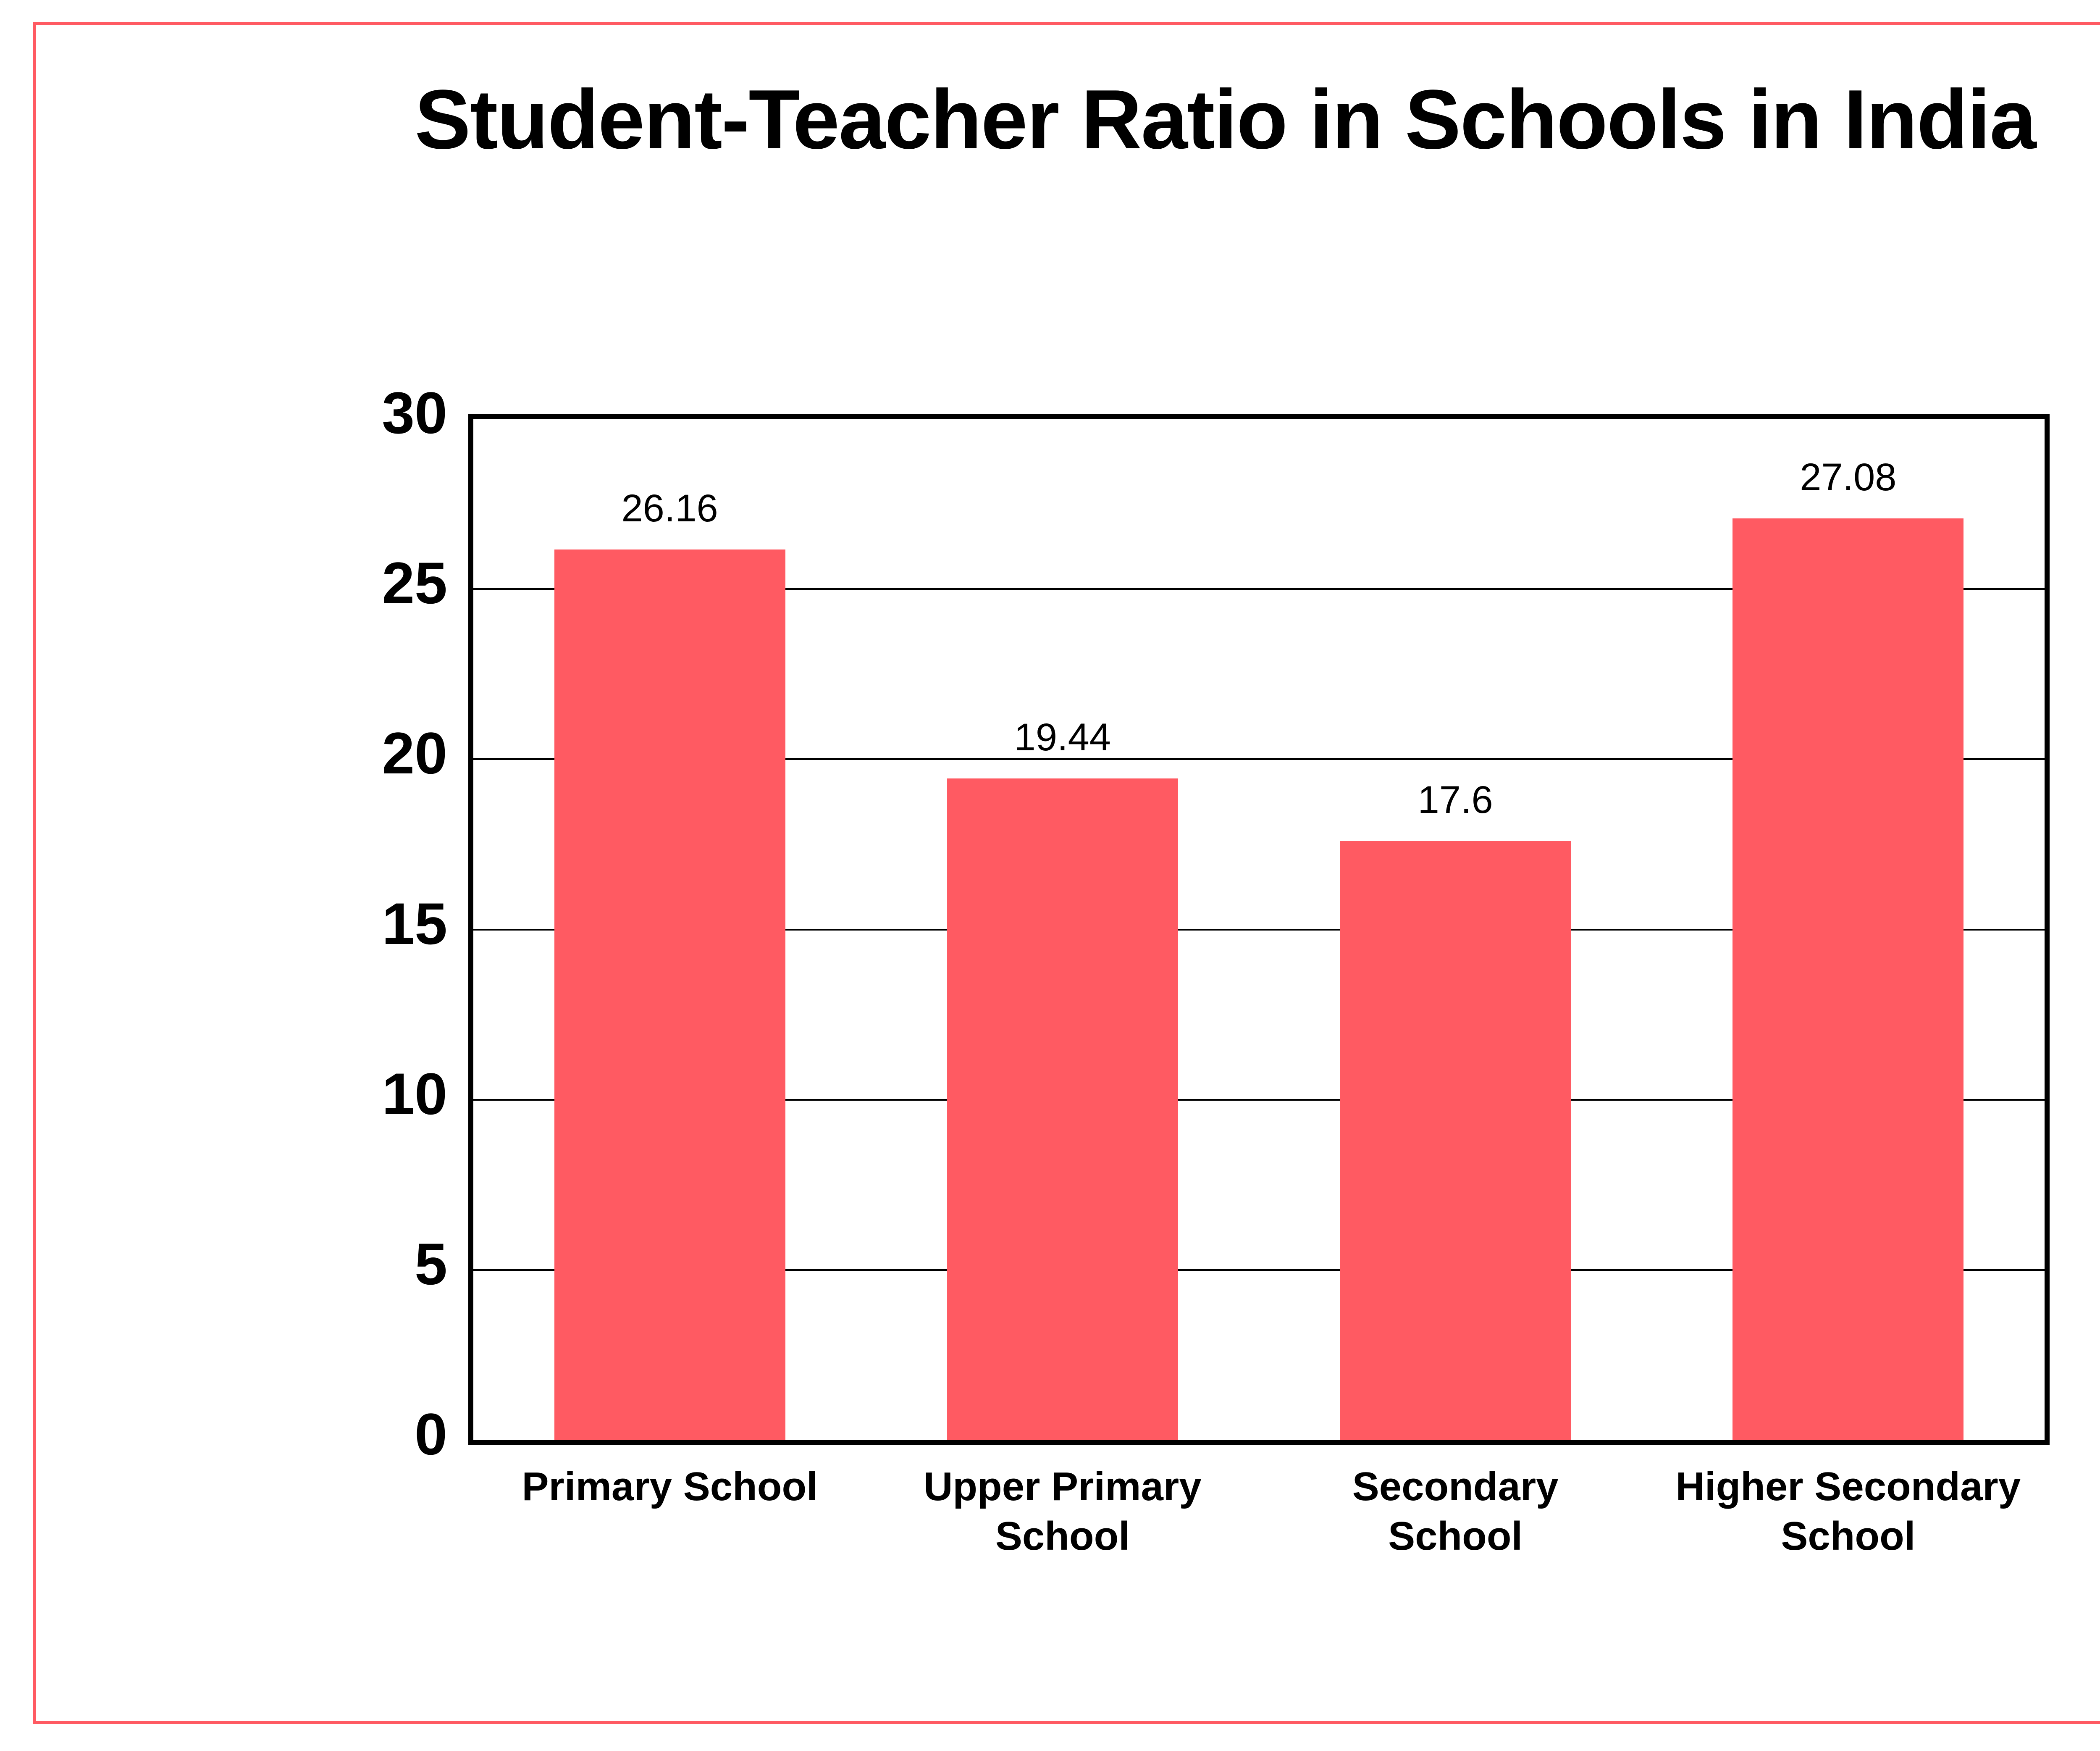 The height and width of the screenshot is (1751, 2100). I want to click on y-tick-label: 10, so click(414, 1093).